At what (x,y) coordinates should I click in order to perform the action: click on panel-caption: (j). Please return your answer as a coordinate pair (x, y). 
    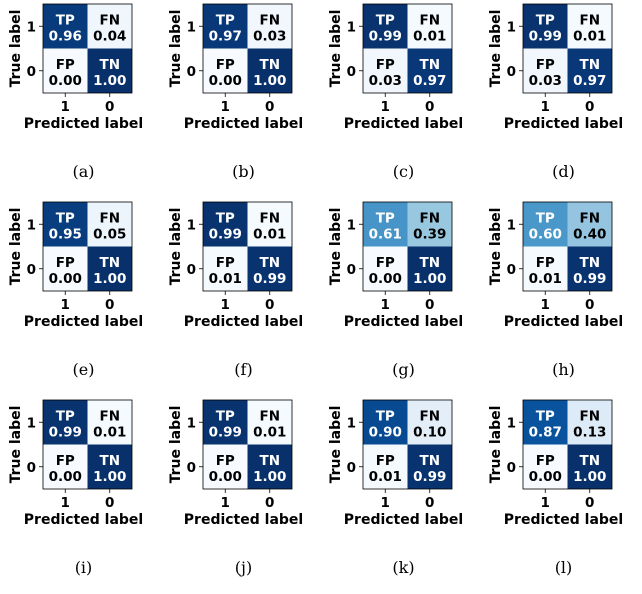
    Looking at the image, I should click on (243, 567).